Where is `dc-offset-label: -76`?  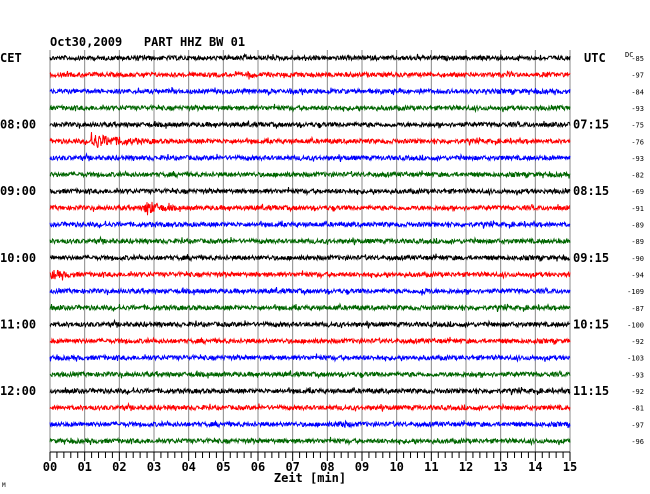 dc-offset-label: -76 is located at coordinates (637, 142).